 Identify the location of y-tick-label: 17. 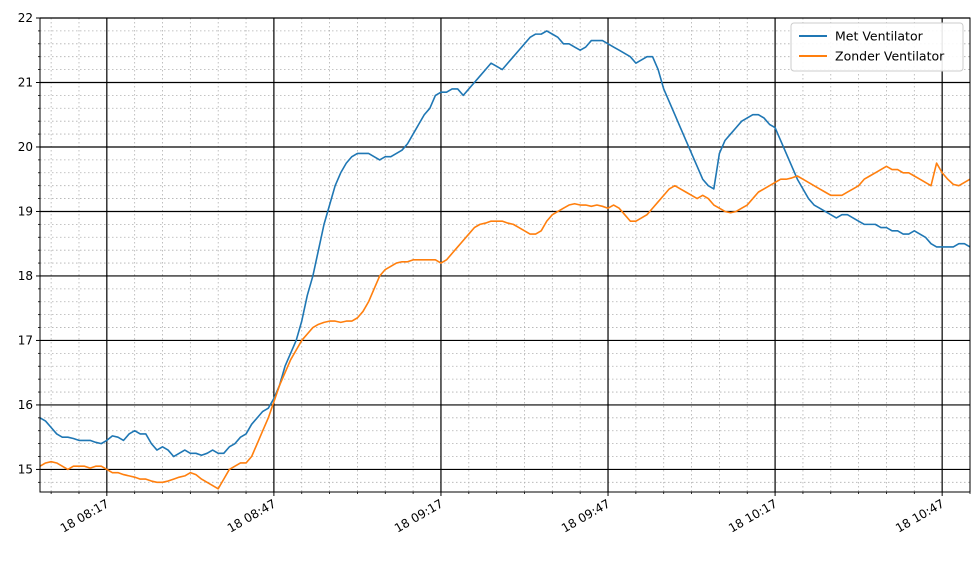
(25, 340).